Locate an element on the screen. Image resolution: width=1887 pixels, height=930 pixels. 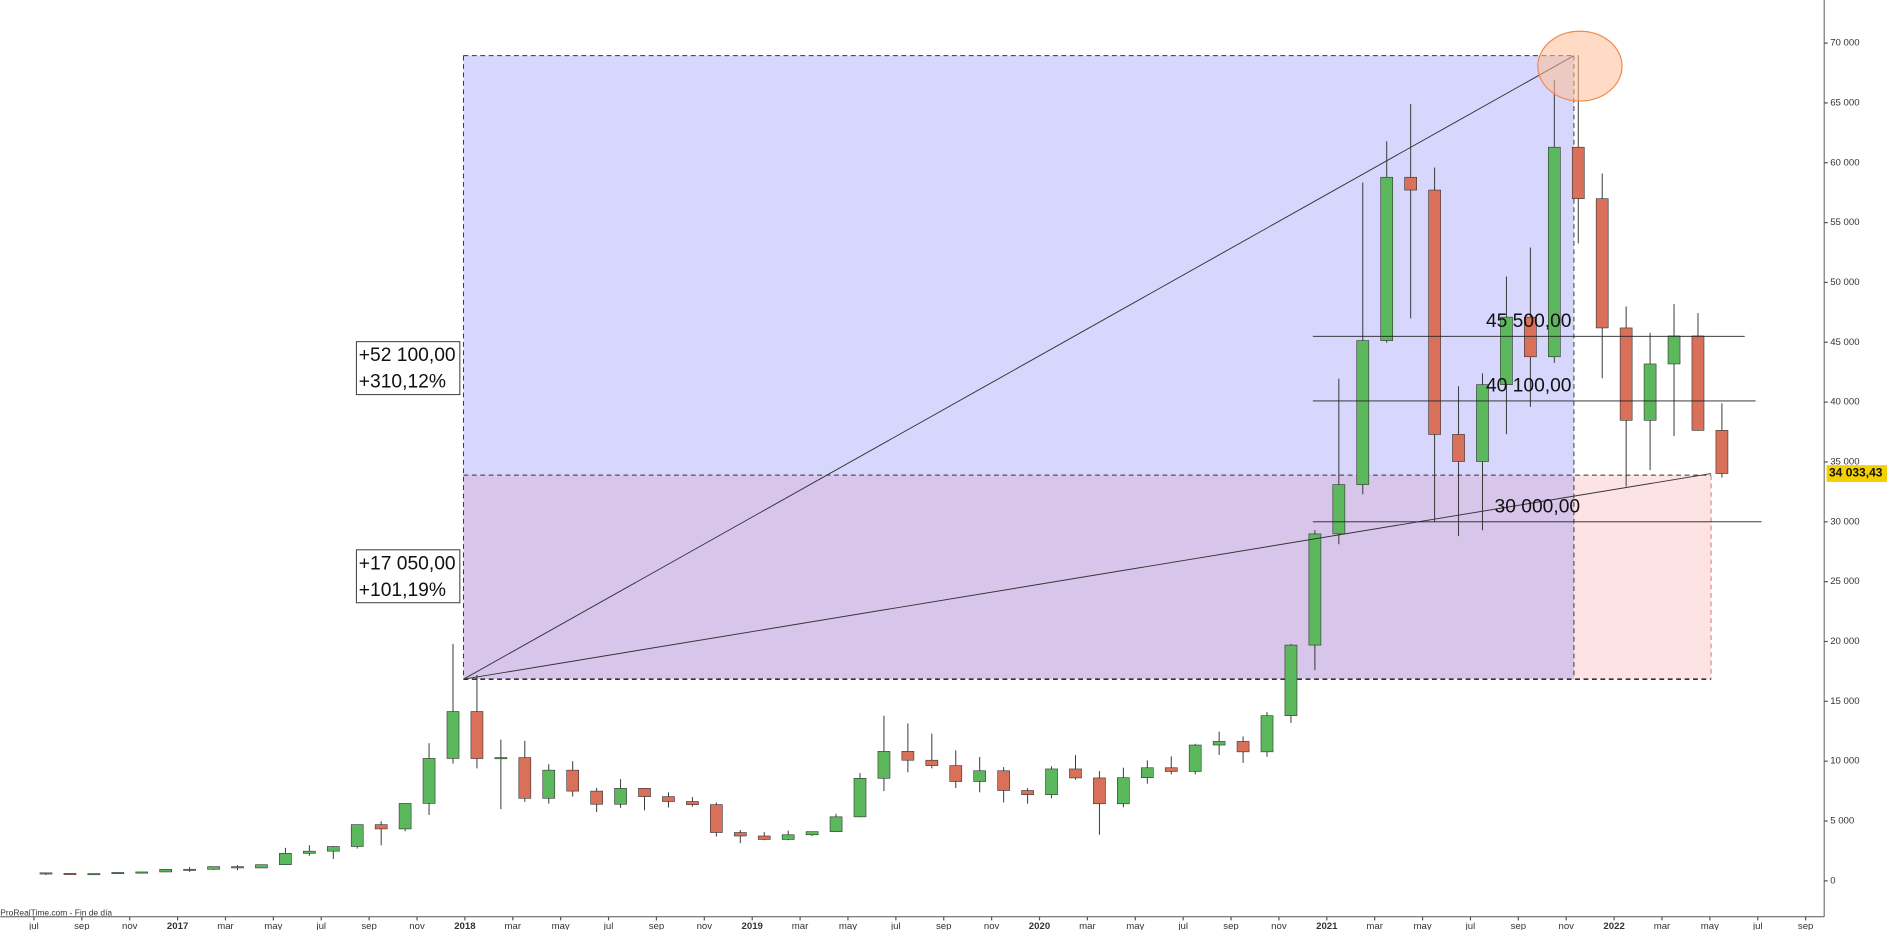
change-percent: +101,19% is located at coordinates (402, 590).